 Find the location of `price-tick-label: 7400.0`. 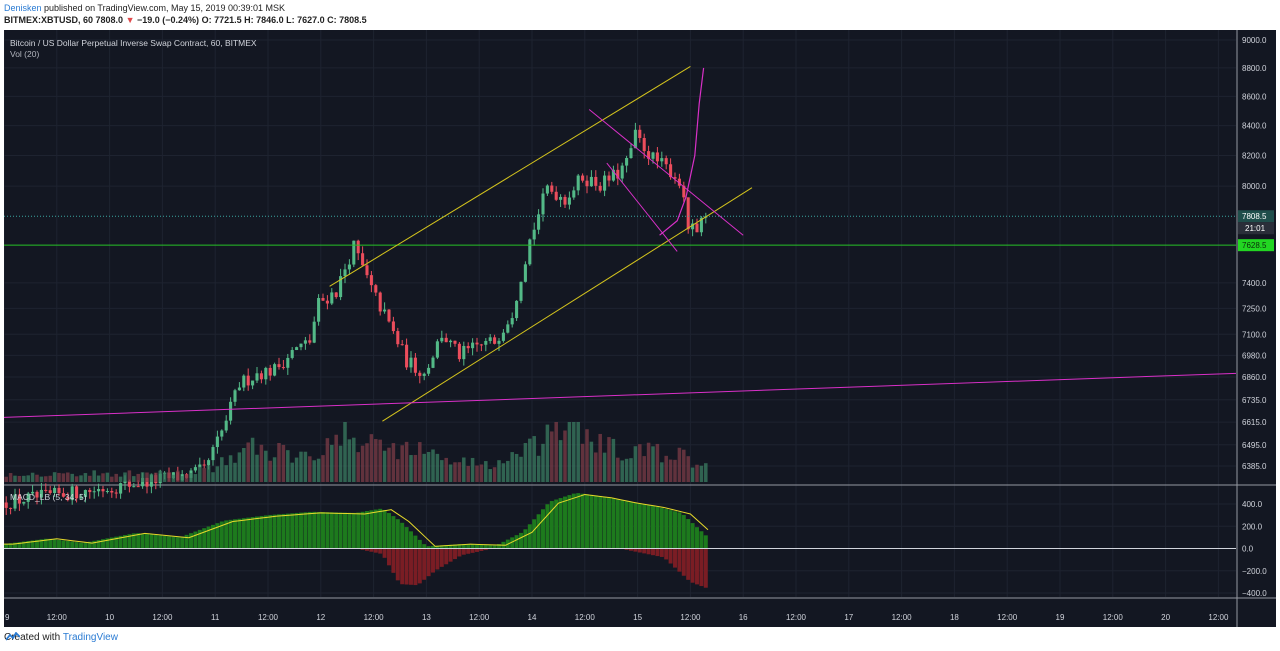

price-tick-label: 7400.0 is located at coordinates (1254, 283).